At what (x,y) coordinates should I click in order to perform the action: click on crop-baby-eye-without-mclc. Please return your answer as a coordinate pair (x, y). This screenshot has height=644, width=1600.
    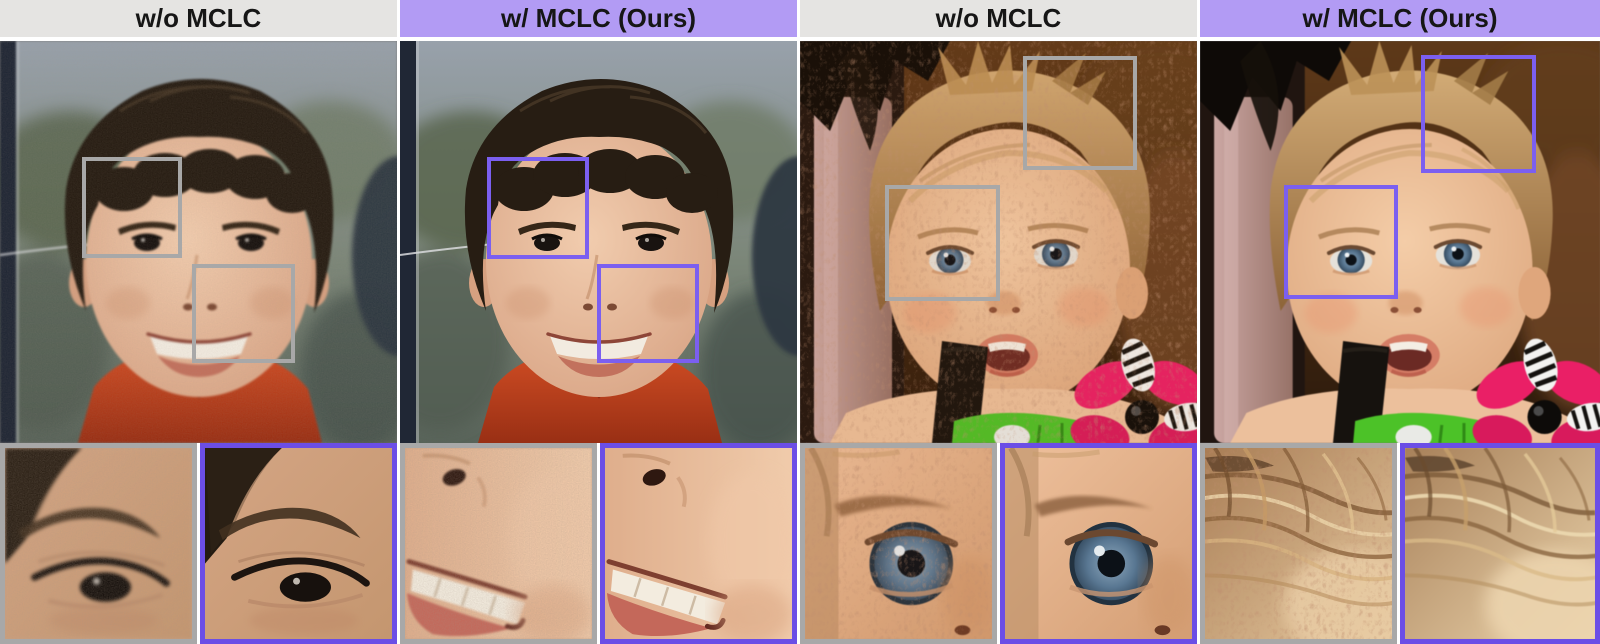
    Looking at the image, I should click on (898, 543).